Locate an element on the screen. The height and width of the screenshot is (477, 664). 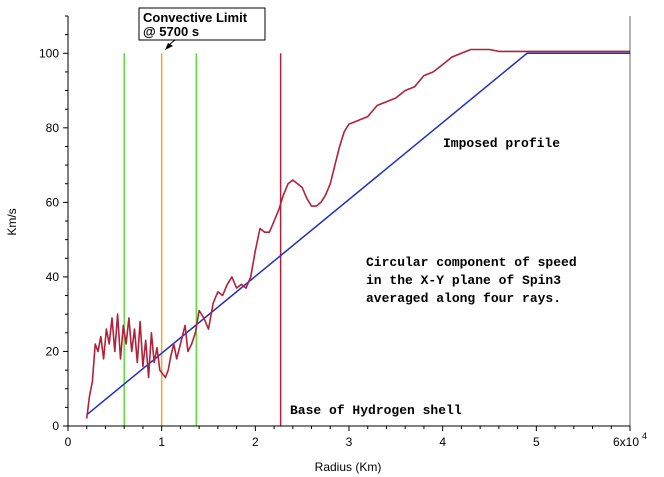
x-ticks: 0 1 2 3 4 5 6x10 4 is located at coordinates (356, 437).